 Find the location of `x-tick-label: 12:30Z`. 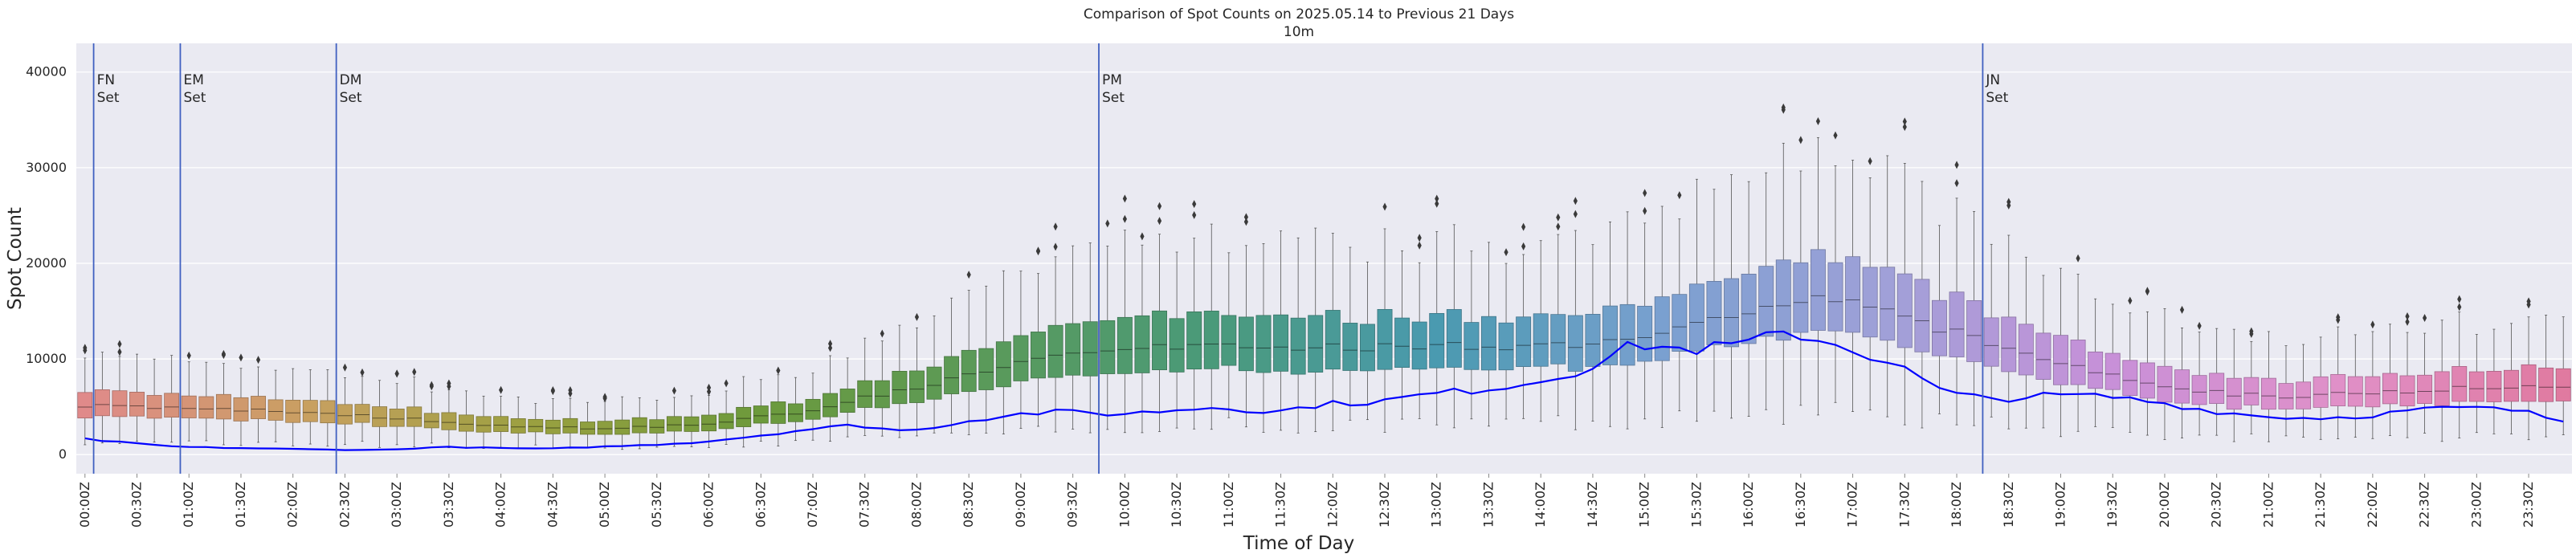

x-tick-label: 12:30Z is located at coordinates (1384, 504).